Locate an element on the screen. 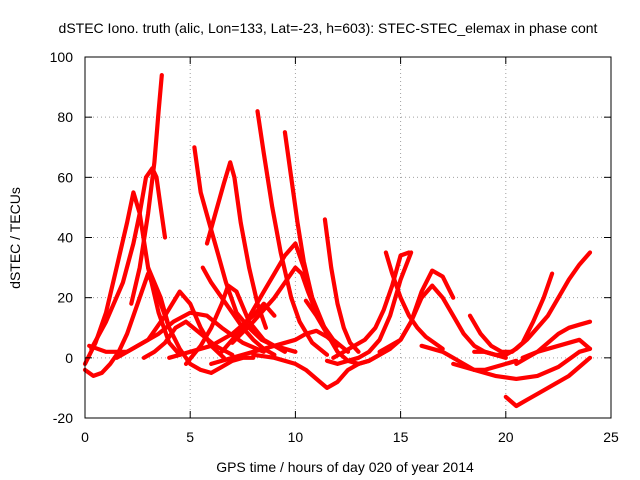 Image resolution: width=640 pixels, height=480 pixels. x-axis-label: GPS time / hours of day 020 of year 2014 is located at coordinates (345, 467).